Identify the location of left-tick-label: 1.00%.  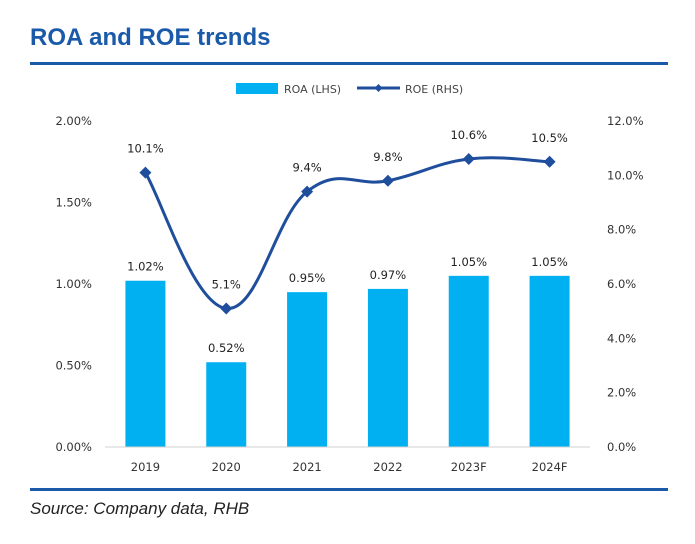
(73, 284).